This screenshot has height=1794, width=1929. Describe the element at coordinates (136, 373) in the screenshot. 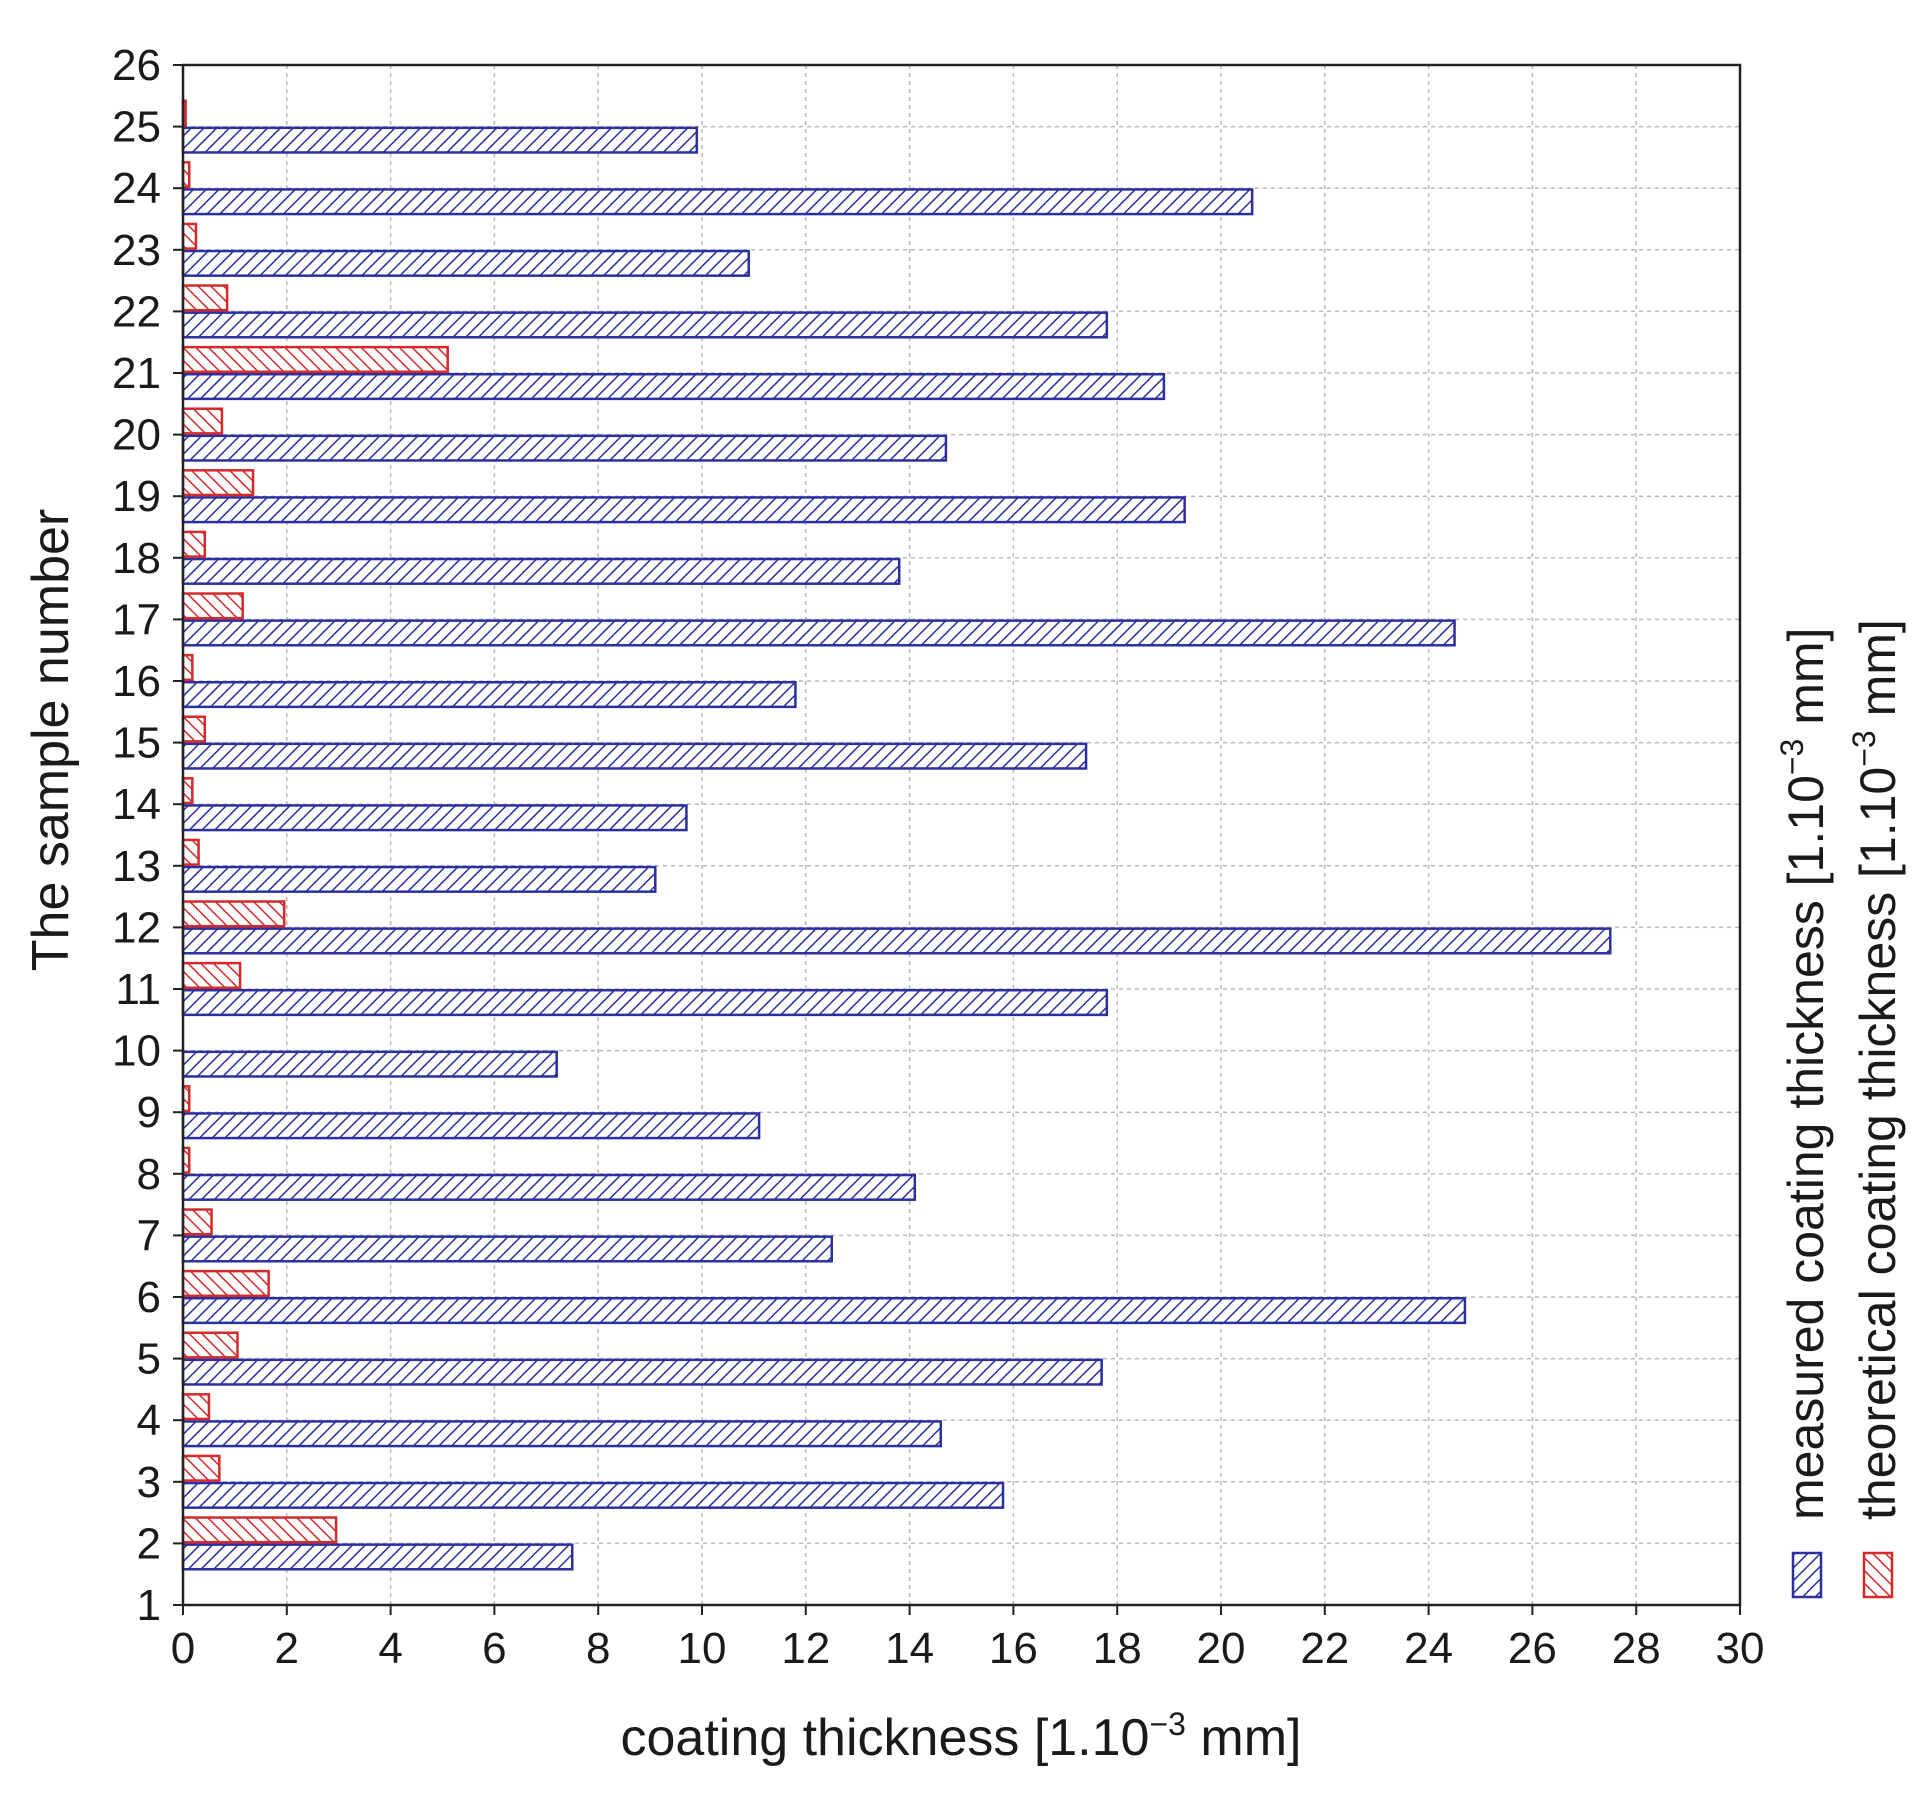

I see `y-tick-label: 21` at that location.